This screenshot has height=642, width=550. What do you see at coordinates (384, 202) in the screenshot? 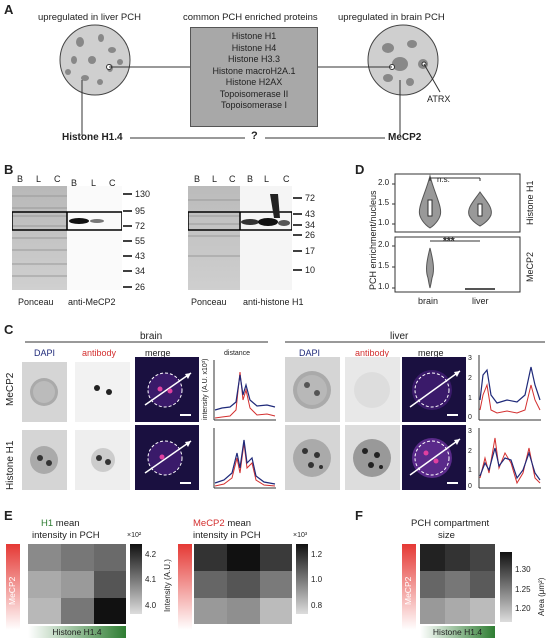
I see `top-tick-15: 1.5` at bounding box center [384, 202].